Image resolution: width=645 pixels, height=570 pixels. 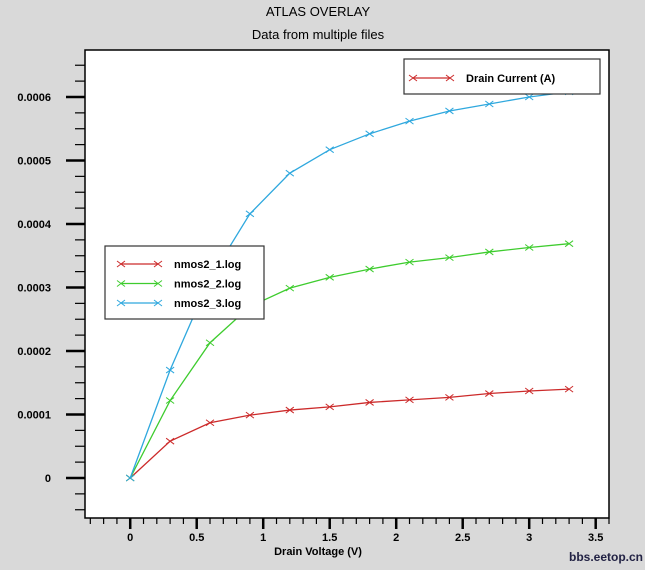 I want to click on quantity-legend: Drain Current (A), so click(x=502, y=76).